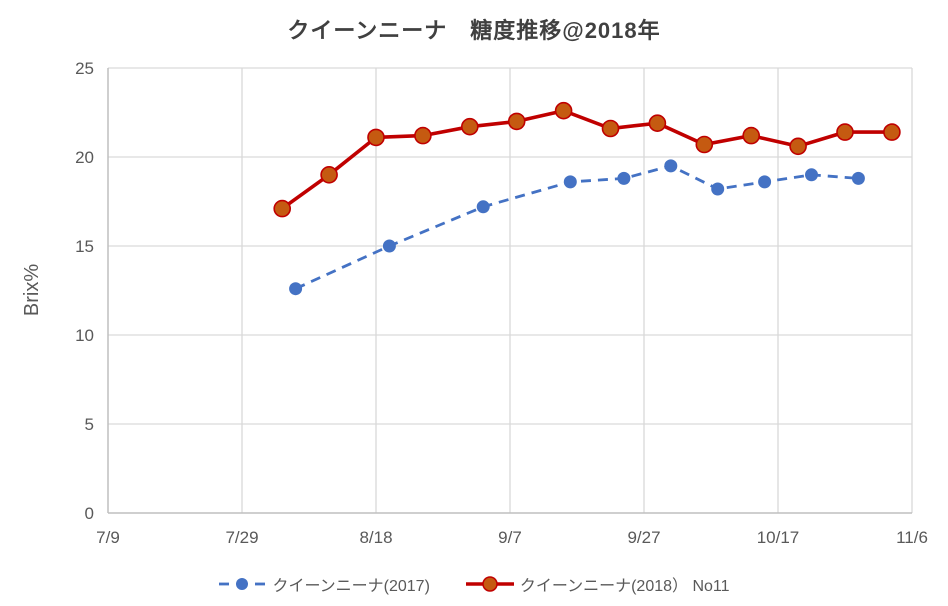 The height and width of the screenshot is (606, 948). What do you see at coordinates (351, 586) in the screenshot?
I see `legend-item-label: クイーンニーナ(2017)` at bounding box center [351, 586].